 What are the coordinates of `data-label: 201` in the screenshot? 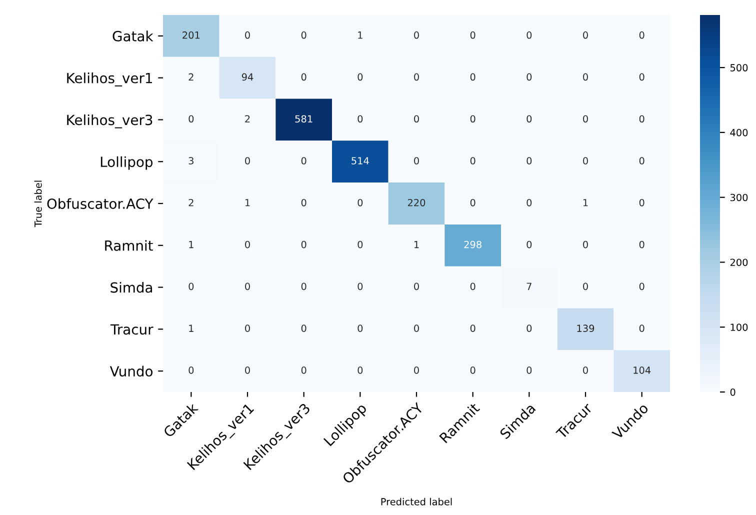 It's located at (191, 35).